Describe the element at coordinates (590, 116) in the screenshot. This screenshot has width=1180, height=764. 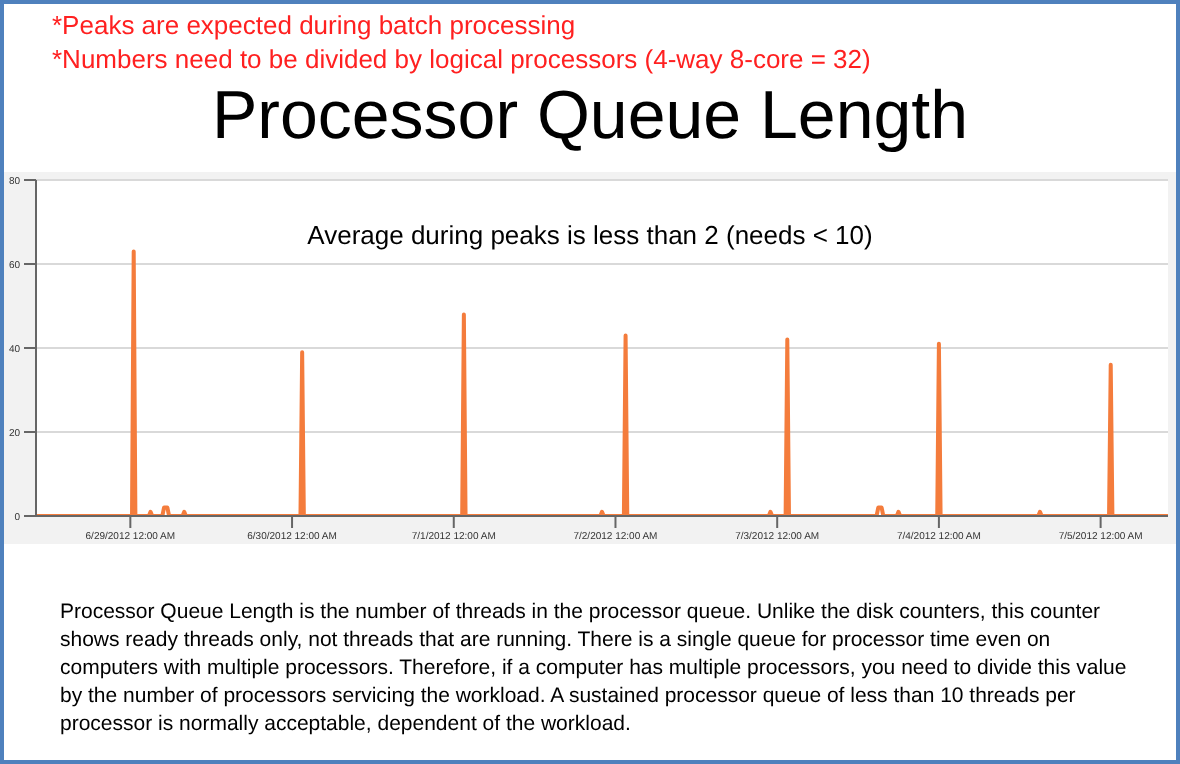
I see `chart-title: Processor Queue Length` at that location.